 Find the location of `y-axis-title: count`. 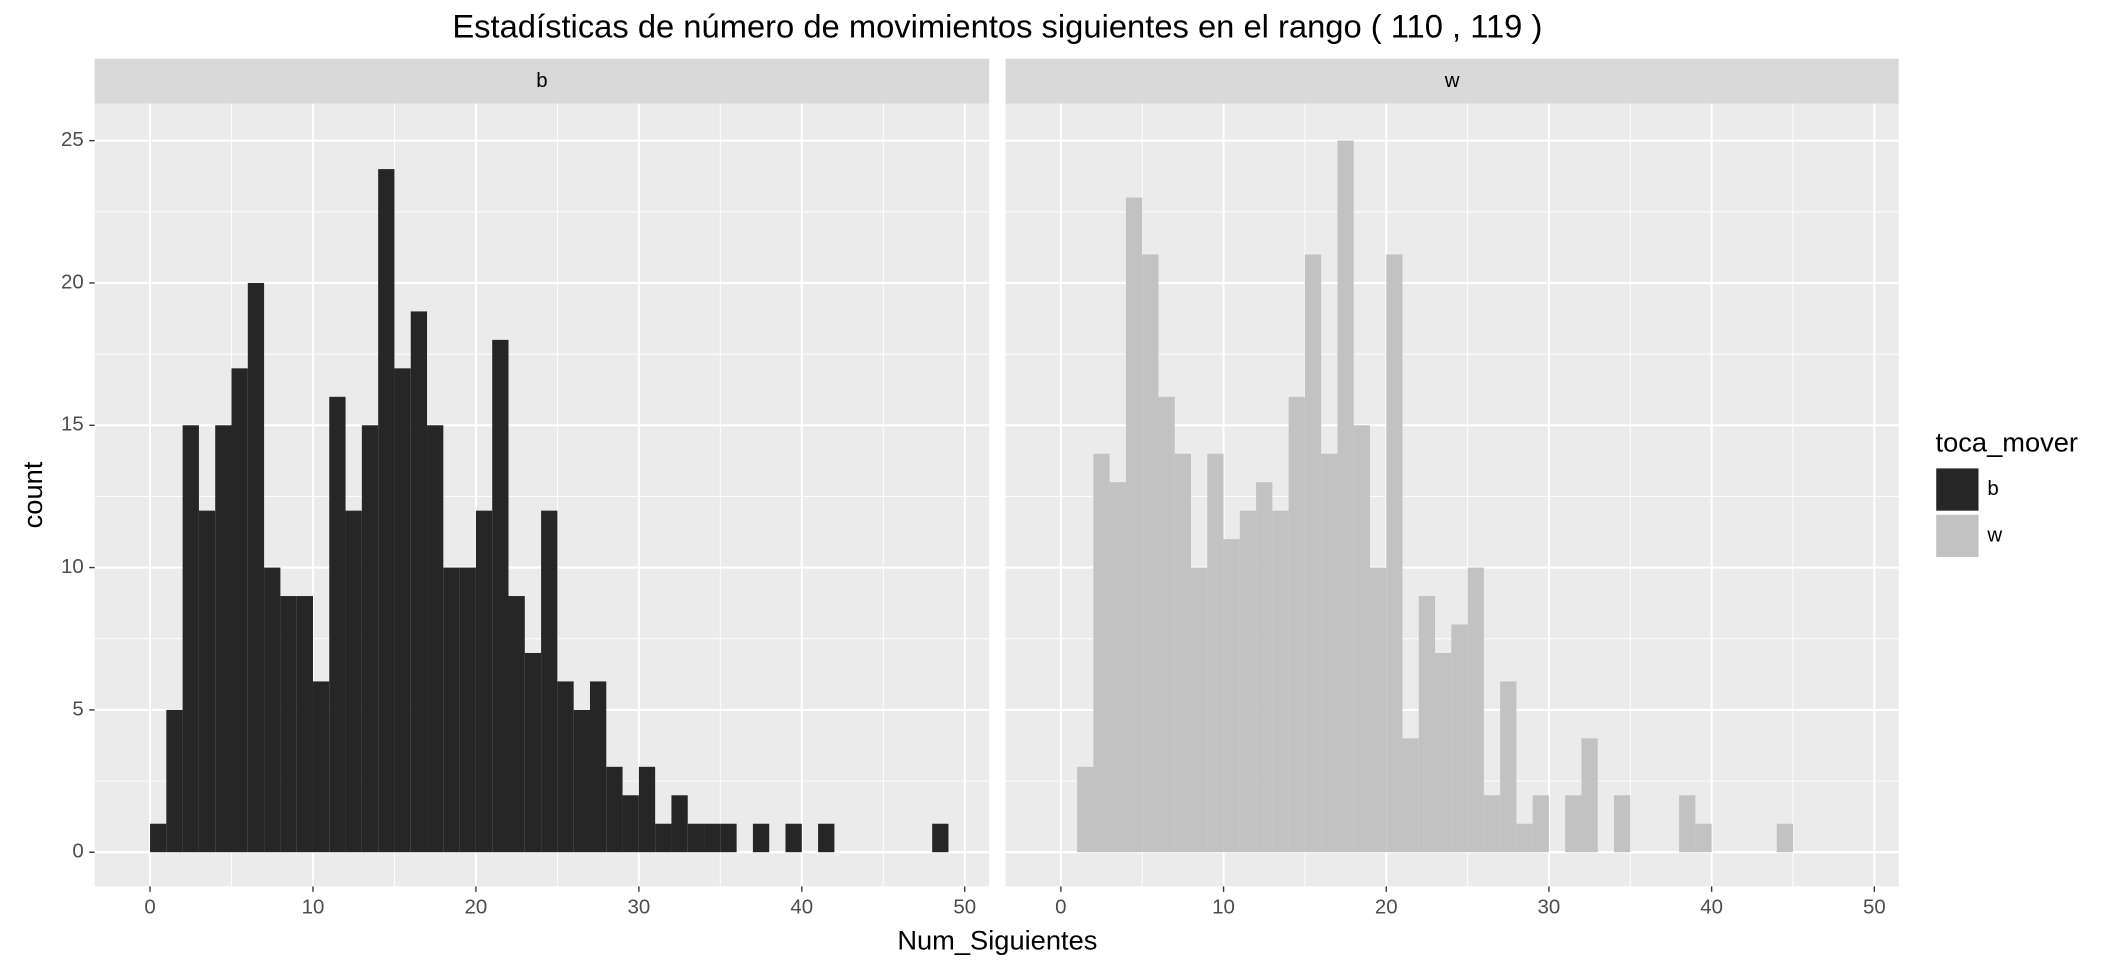

y-axis-title: count is located at coordinates (32, 494).